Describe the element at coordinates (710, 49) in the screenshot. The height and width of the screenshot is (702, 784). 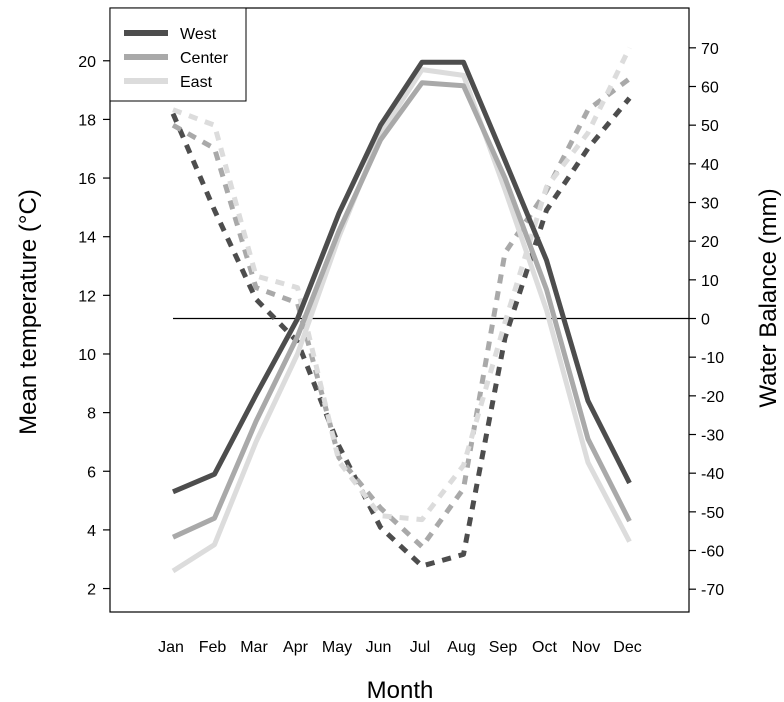
I see `y2-tick-label: 70` at that location.